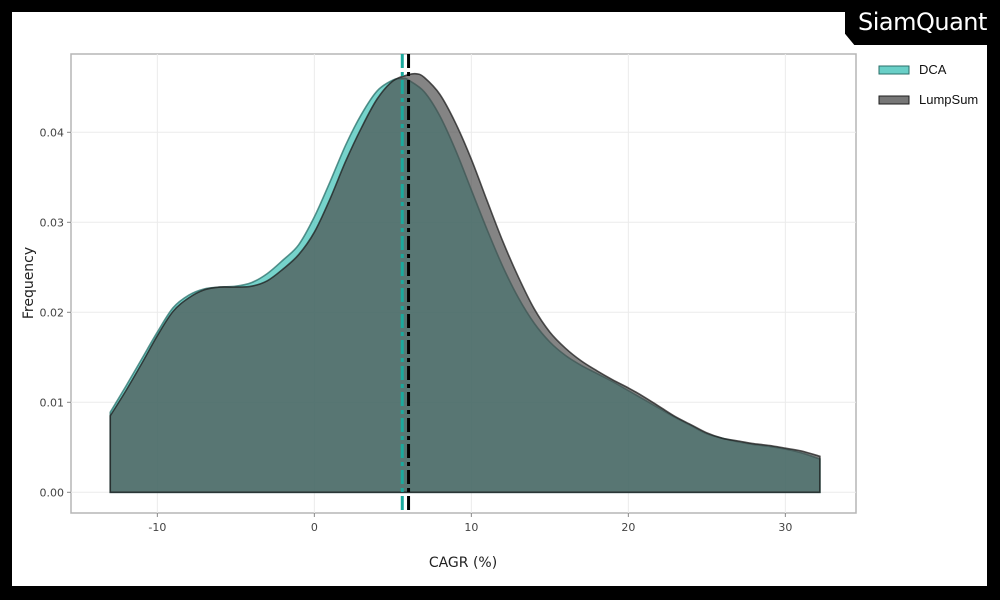 The width and height of the screenshot is (1000, 600). Describe the element at coordinates (52, 312) in the screenshot. I see `y-tick-label: 0.02` at that location.